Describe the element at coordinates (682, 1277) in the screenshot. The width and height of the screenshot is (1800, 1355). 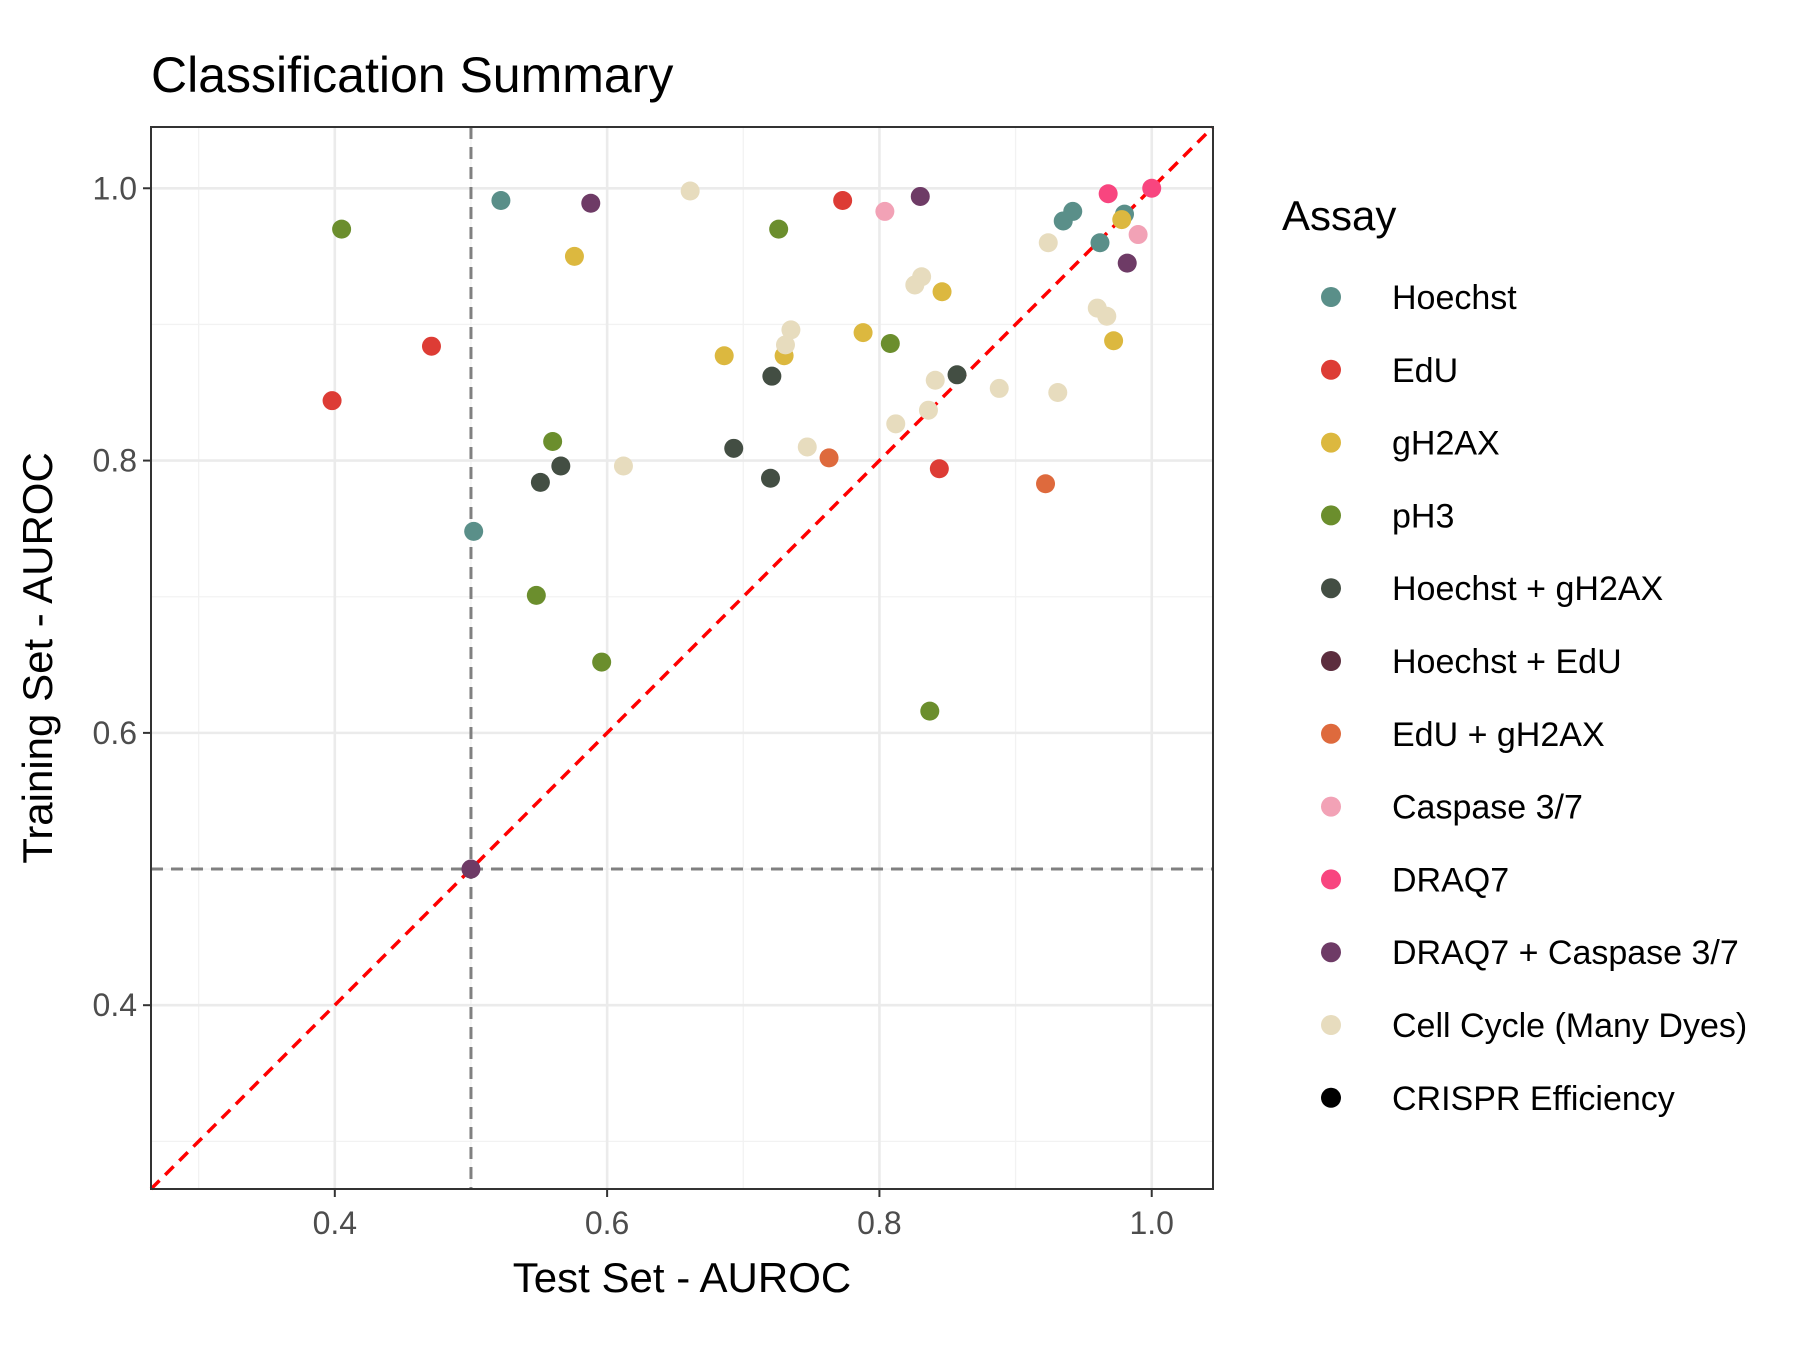
I see `x-axis-title: Test Set - AUROC` at that location.